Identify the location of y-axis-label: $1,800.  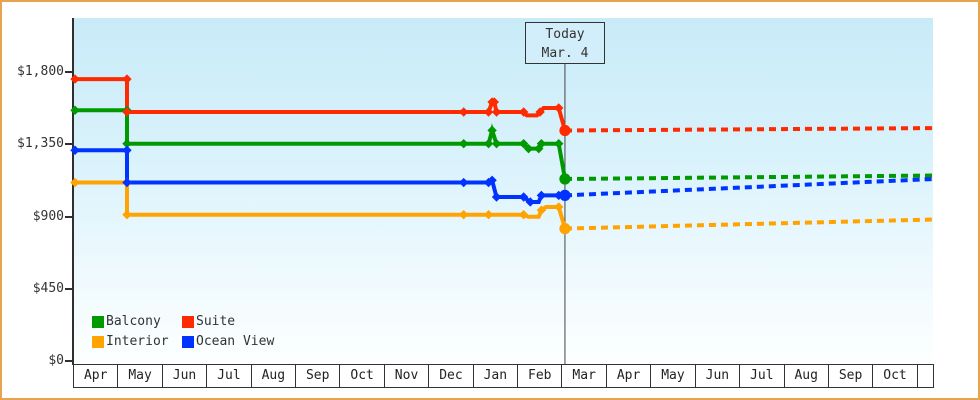
(40, 71).